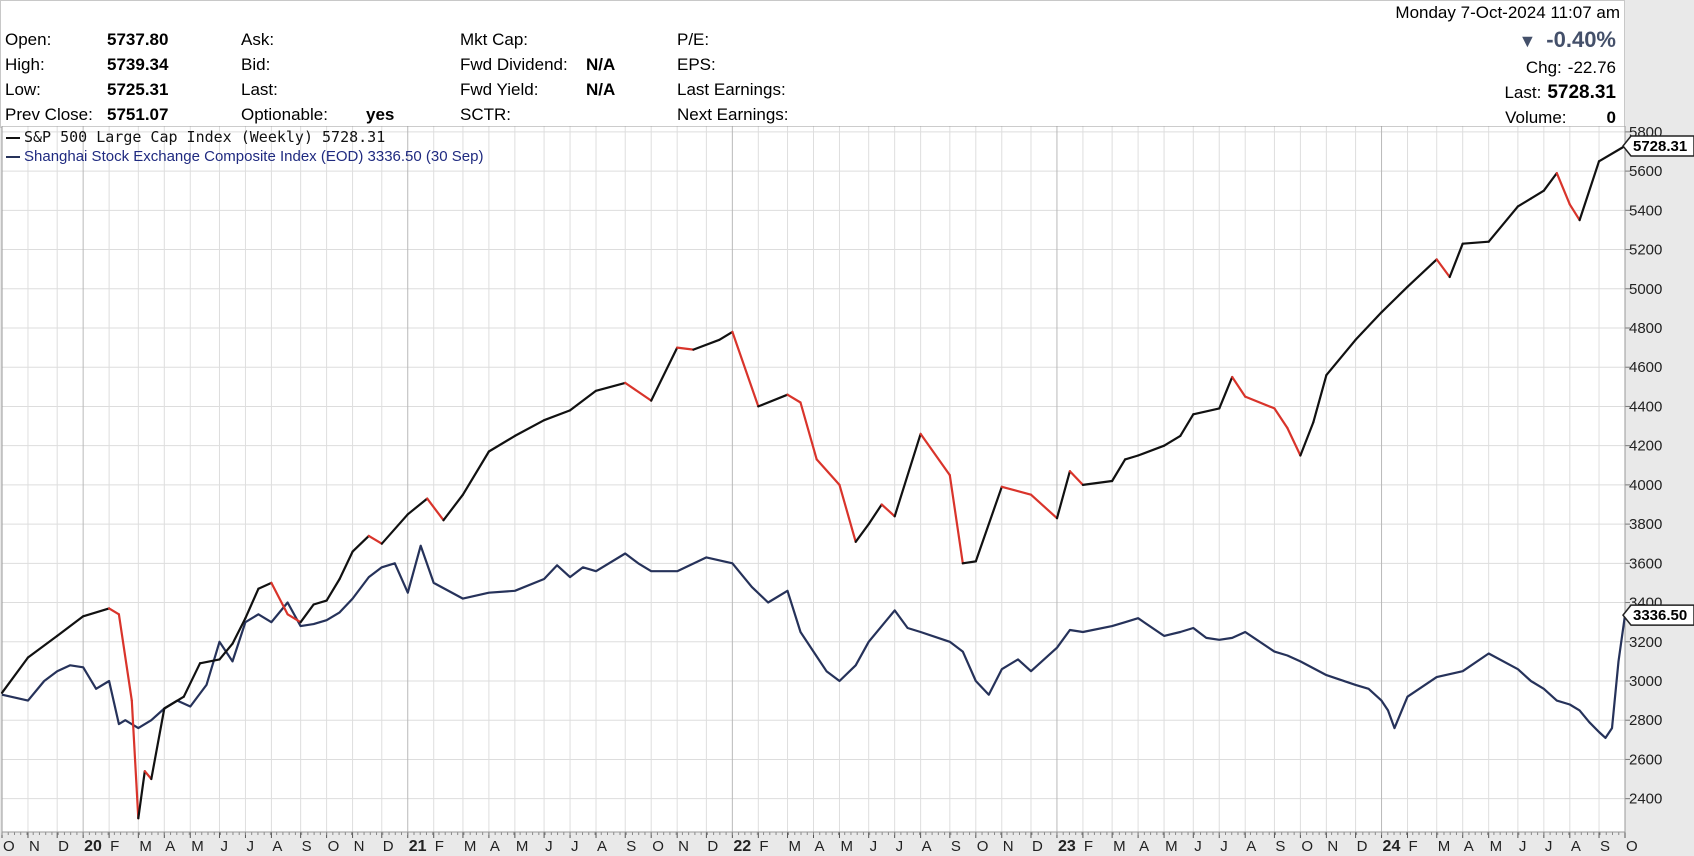 Image resolution: width=1694 pixels, height=856 pixels. What do you see at coordinates (259, 89) in the screenshot?
I see `quote-label: Last:` at bounding box center [259, 89].